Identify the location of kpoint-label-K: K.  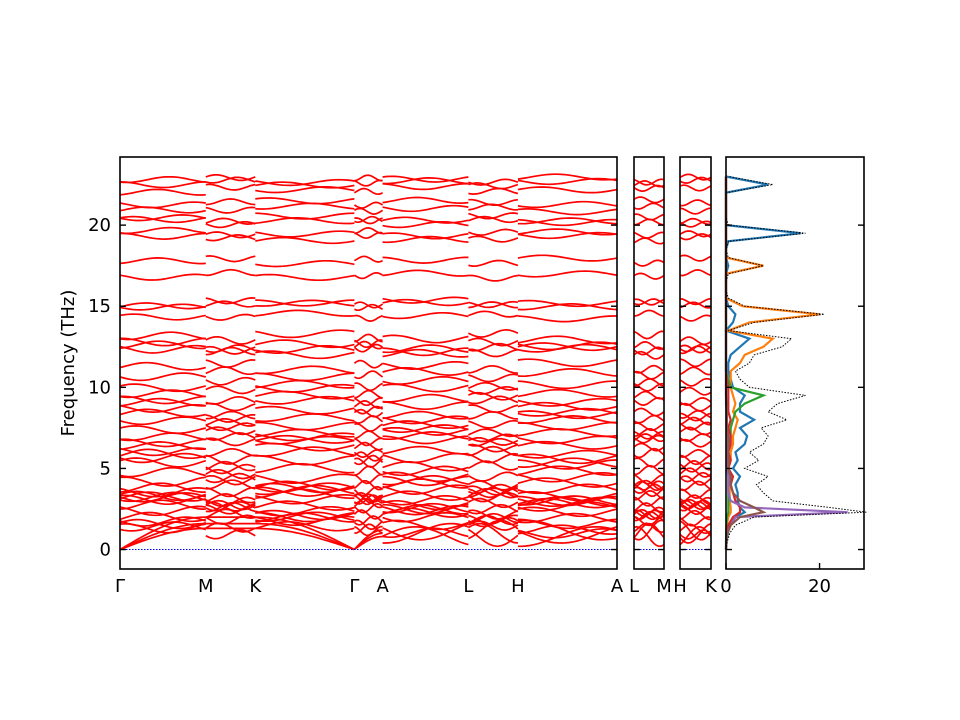
(711, 586).